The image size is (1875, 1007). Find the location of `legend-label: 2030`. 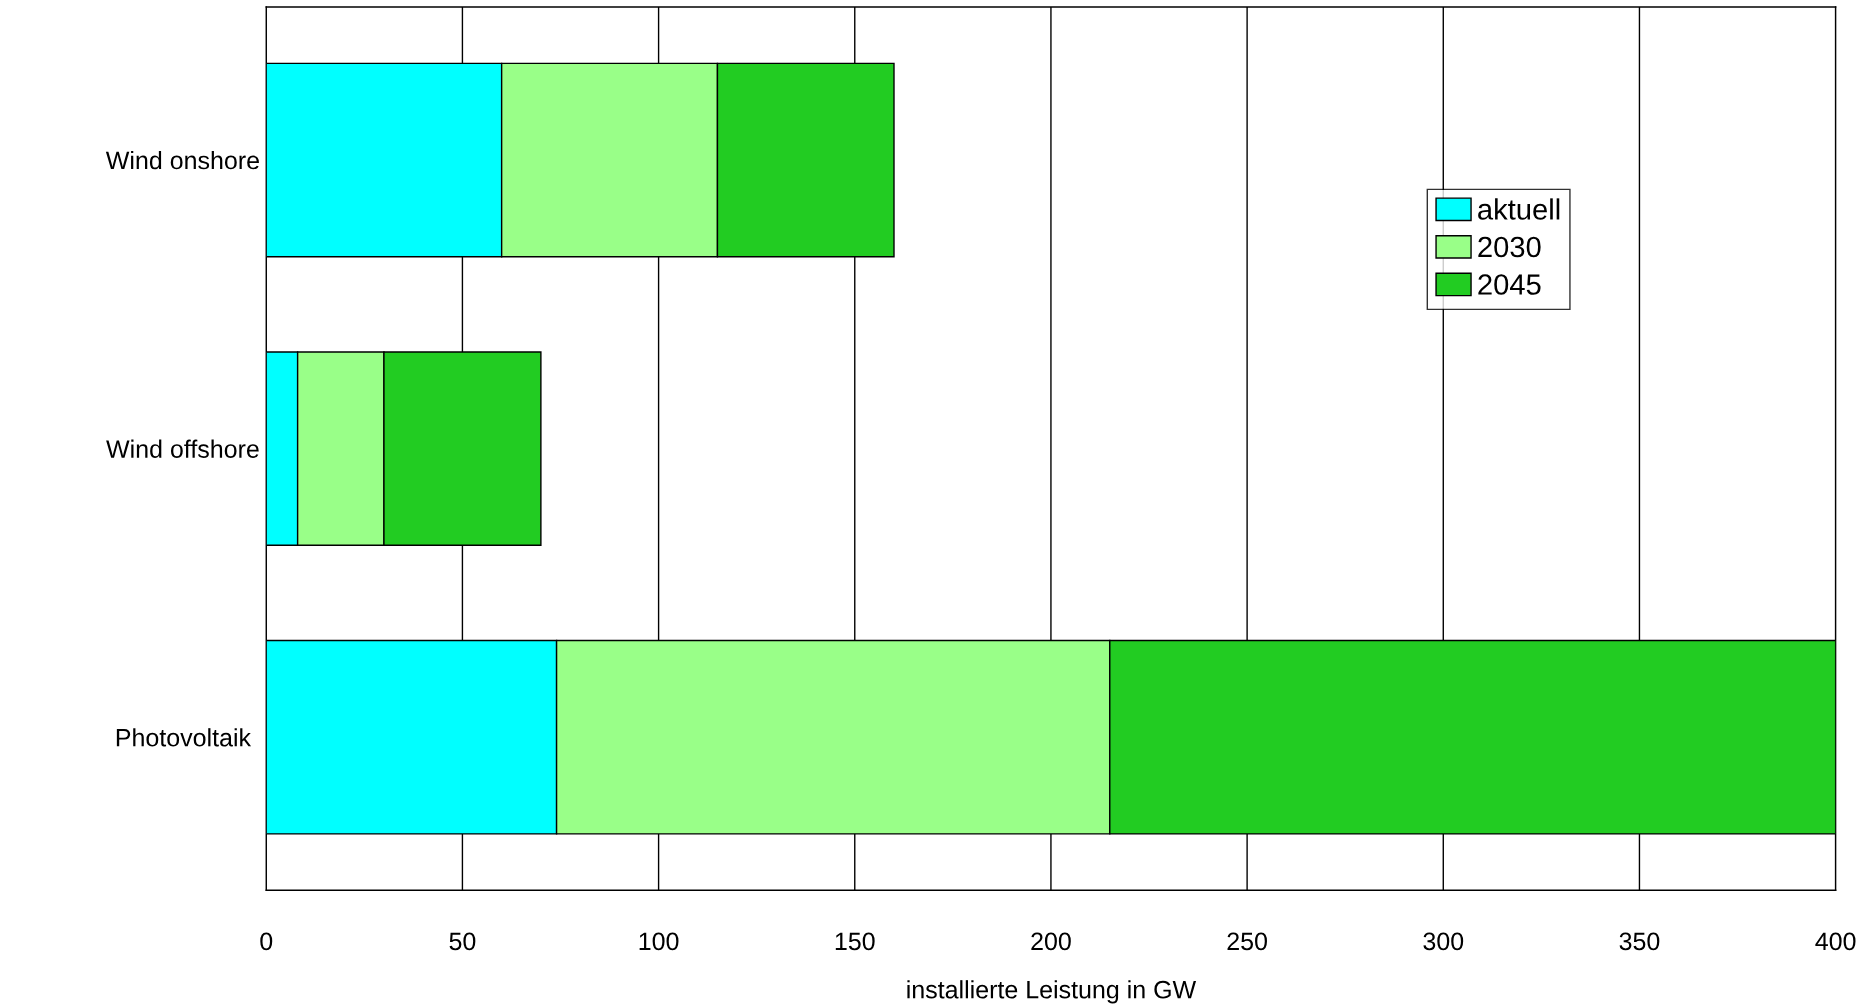

legend-label: 2030 is located at coordinates (1509, 247).